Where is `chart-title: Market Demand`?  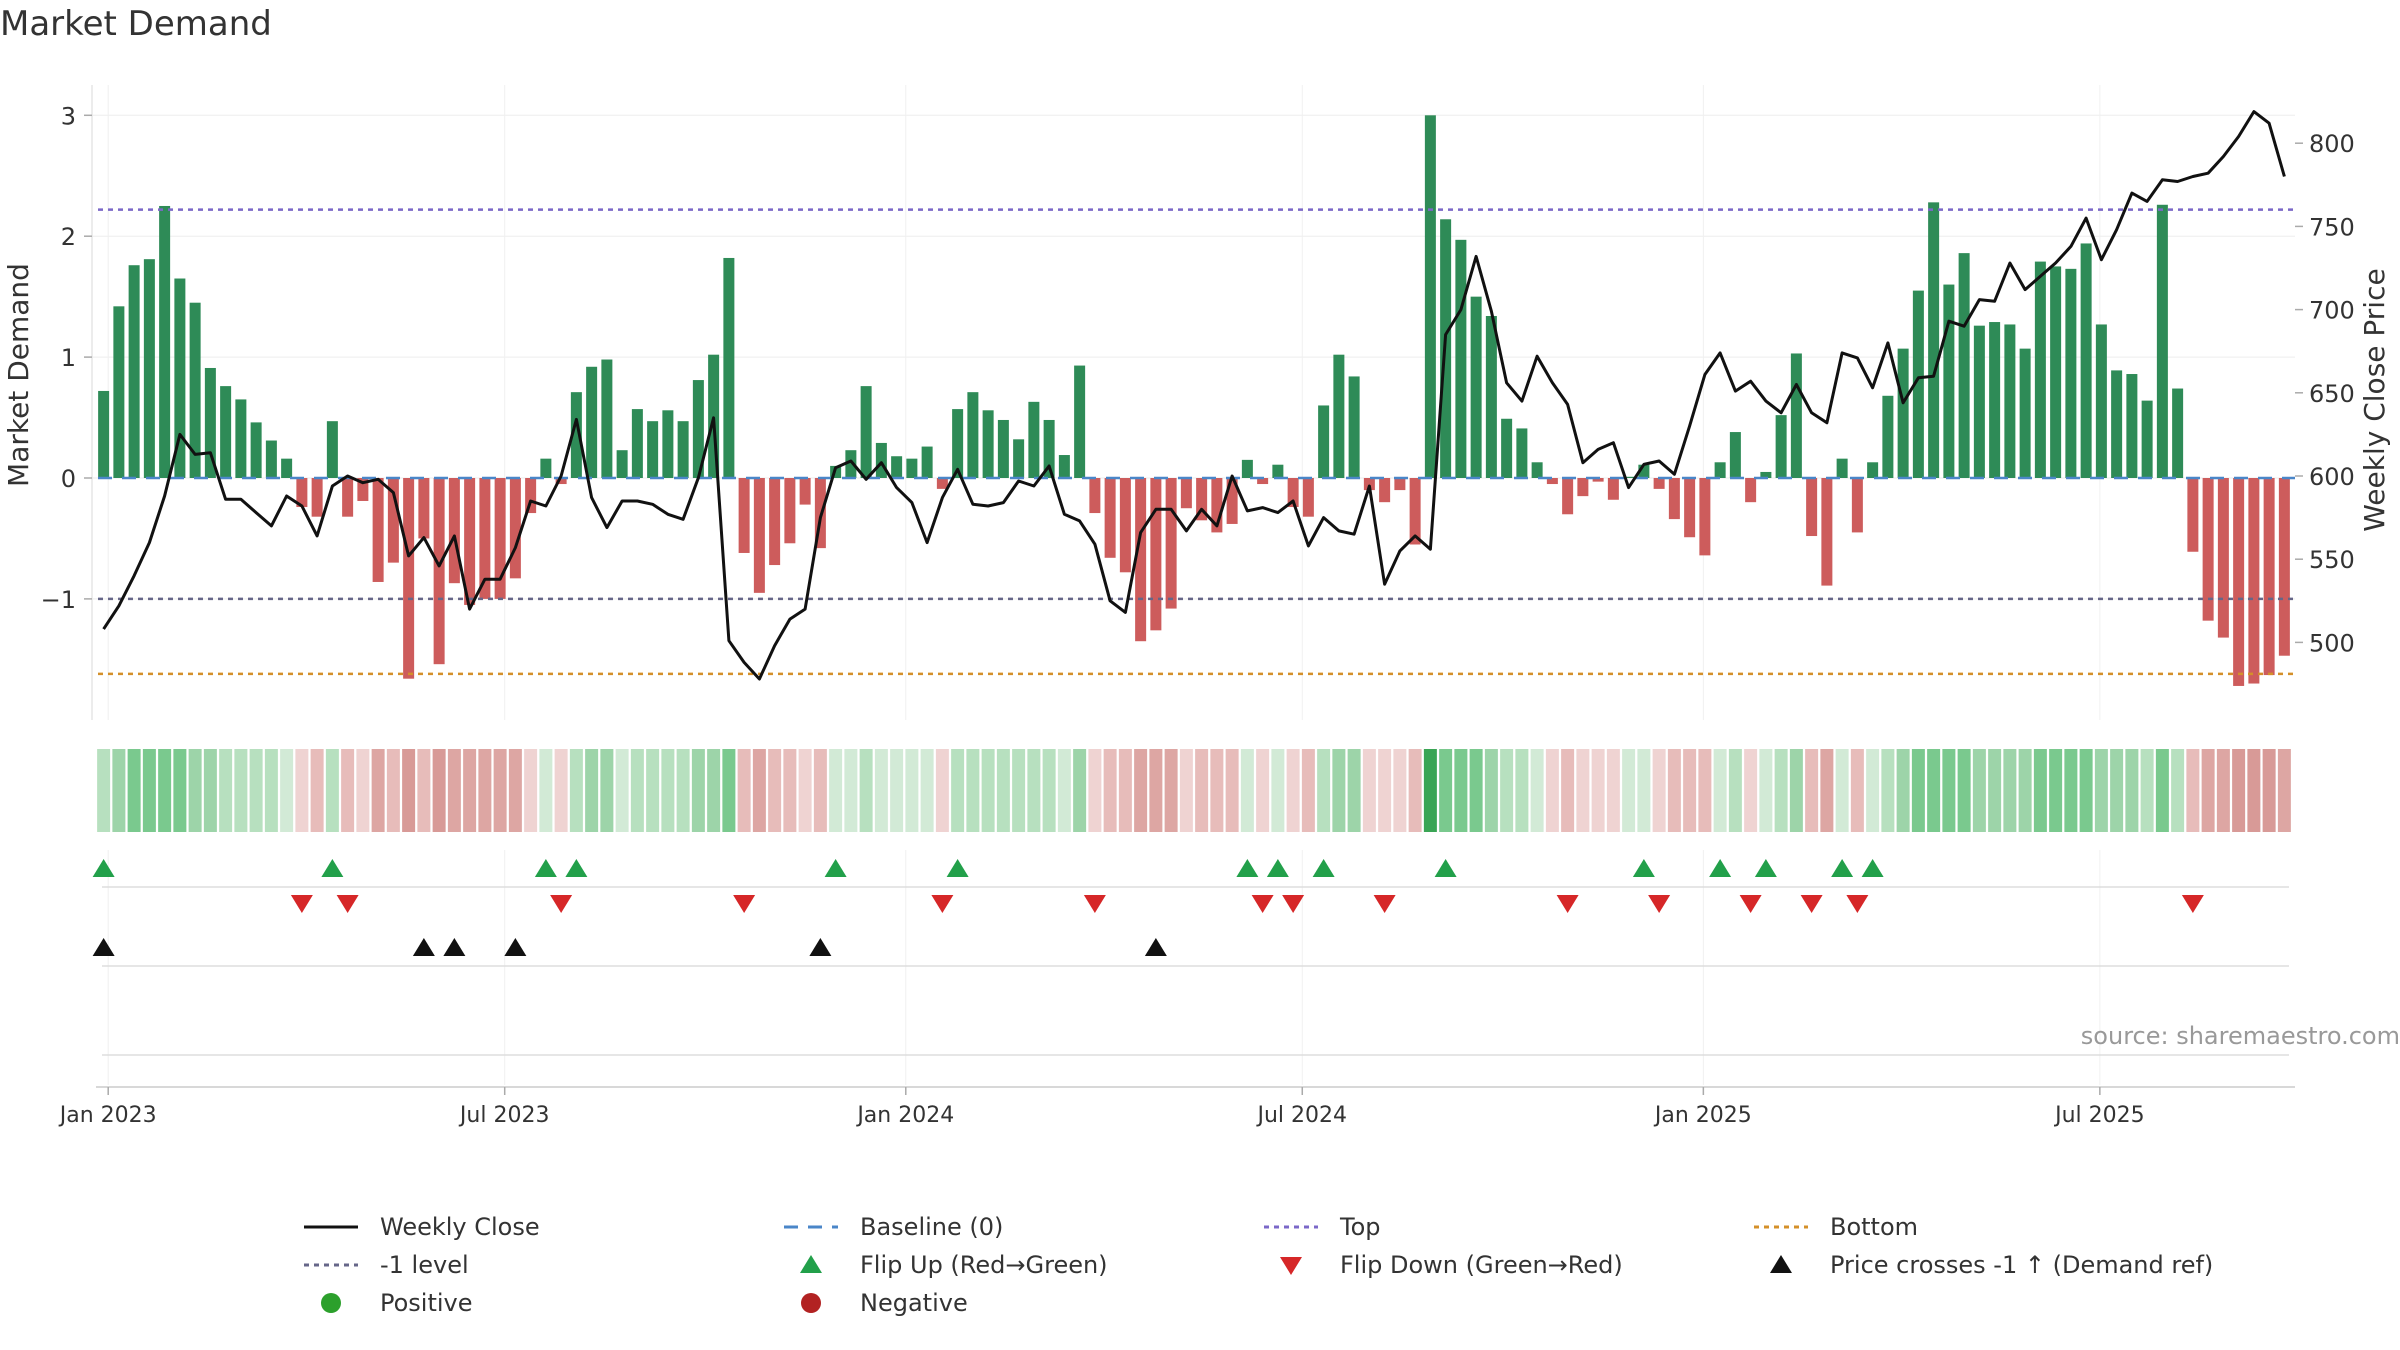 chart-title: Market Demand is located at coordinates (136, 24).